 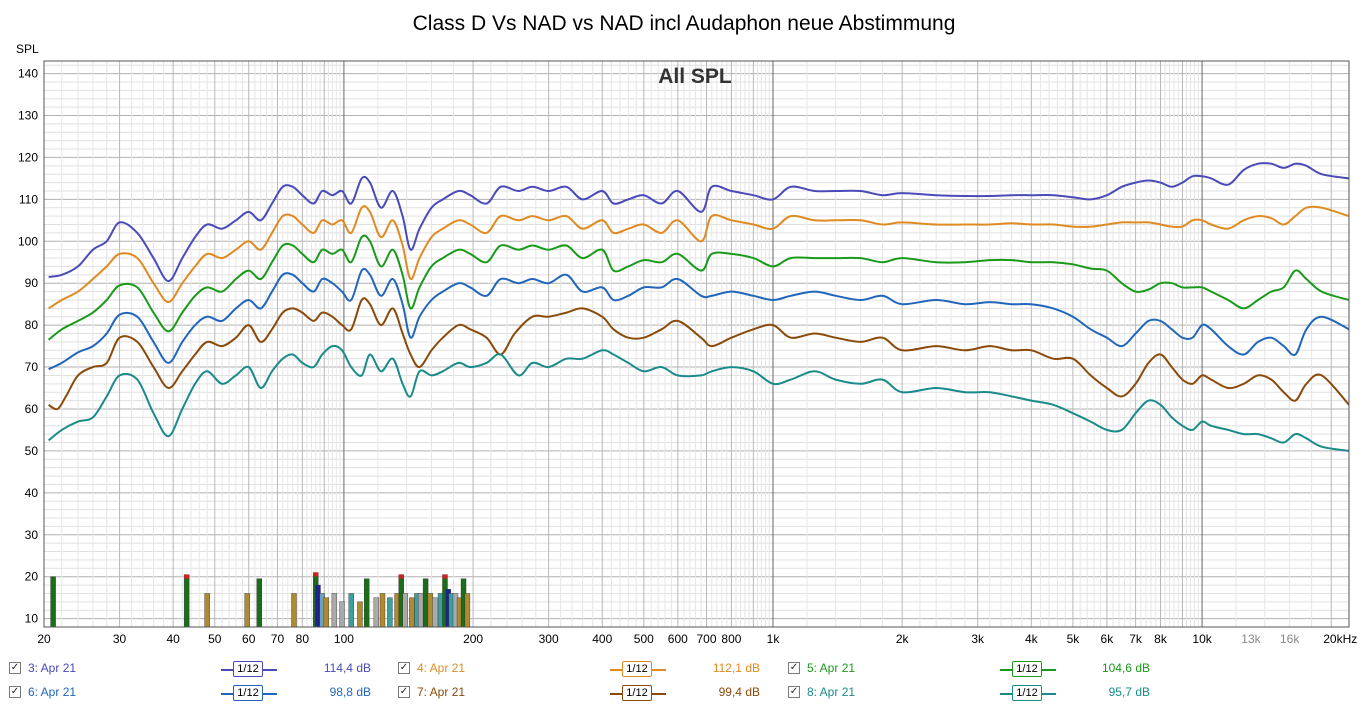 What do you see at coordinates (32, 283) in the screenshot?
I see `y-tick-label: 90` at bounding box center [32, 283].